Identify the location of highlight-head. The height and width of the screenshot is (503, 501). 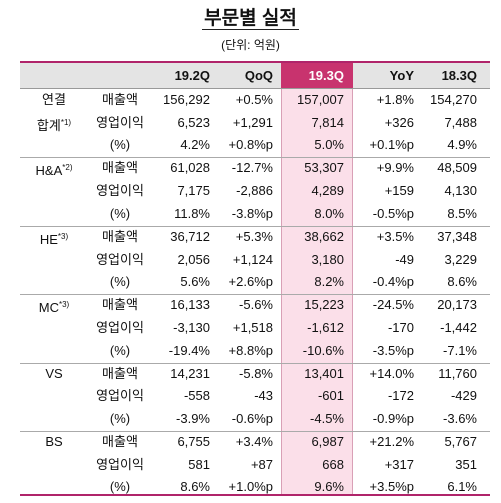
(317, 75).